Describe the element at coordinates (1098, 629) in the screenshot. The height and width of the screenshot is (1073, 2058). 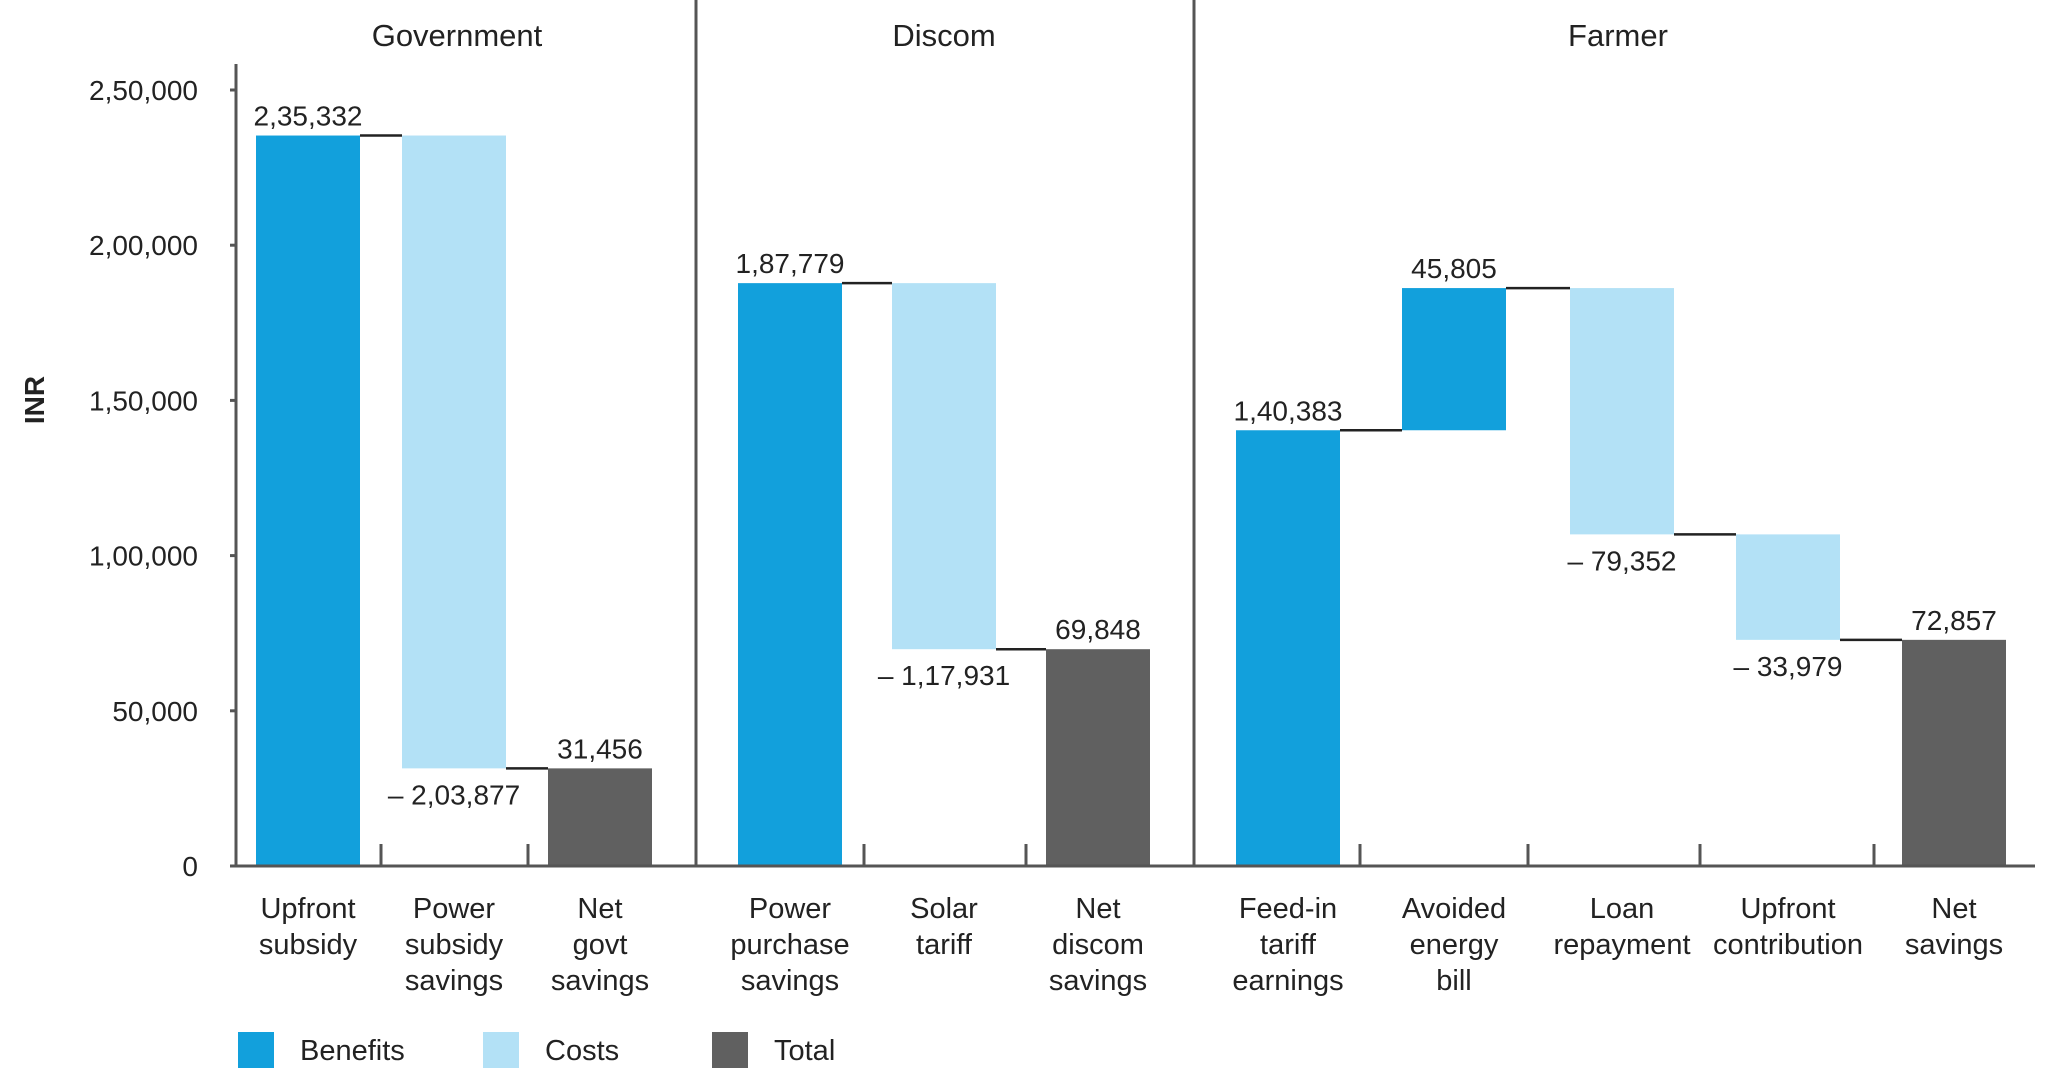
I see `data-label: 69,848` at that location.